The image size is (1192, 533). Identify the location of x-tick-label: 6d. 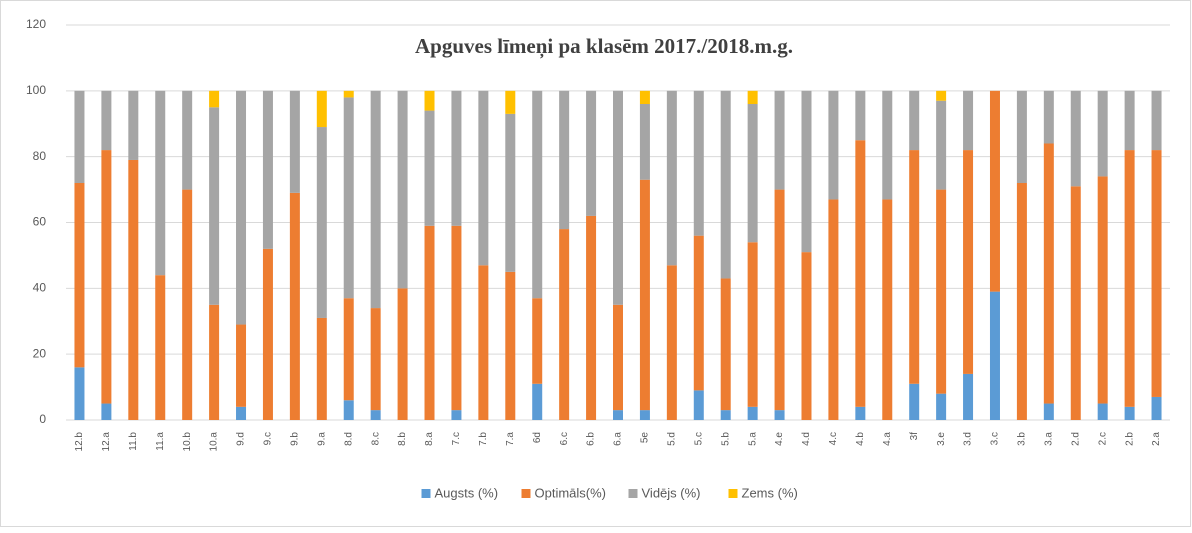
(537, 437).